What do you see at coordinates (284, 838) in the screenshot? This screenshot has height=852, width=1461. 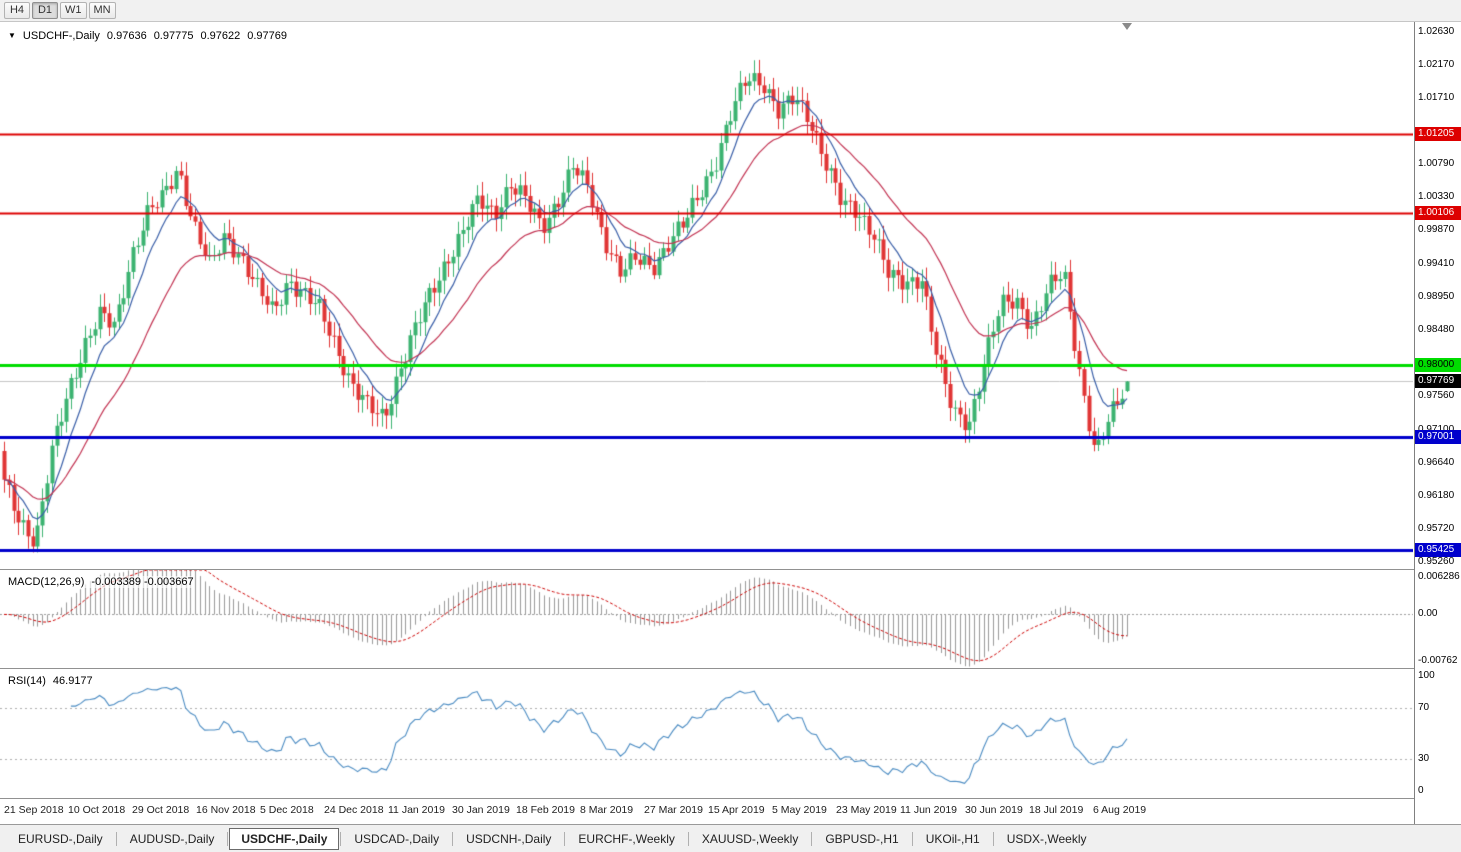 I see `tab-usdchf-daily: USDCHF-,Daily` at bounding box center [284, 838].